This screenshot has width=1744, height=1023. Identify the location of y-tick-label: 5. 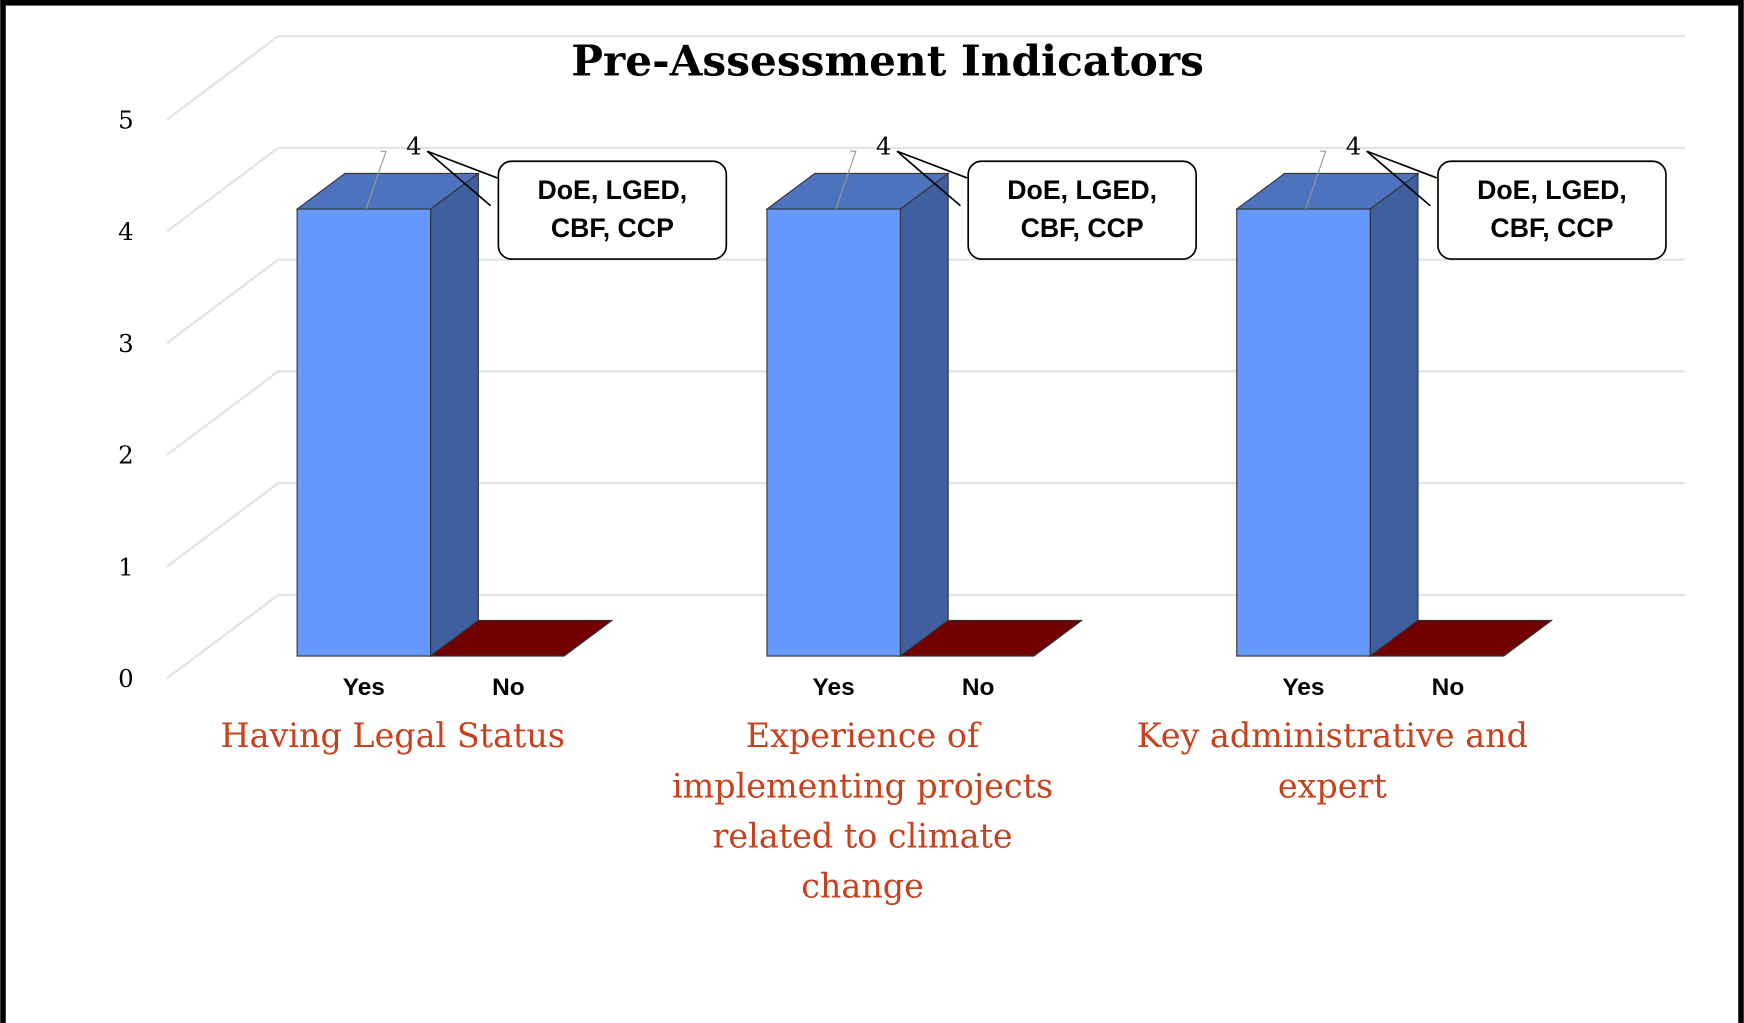
(126, 119).